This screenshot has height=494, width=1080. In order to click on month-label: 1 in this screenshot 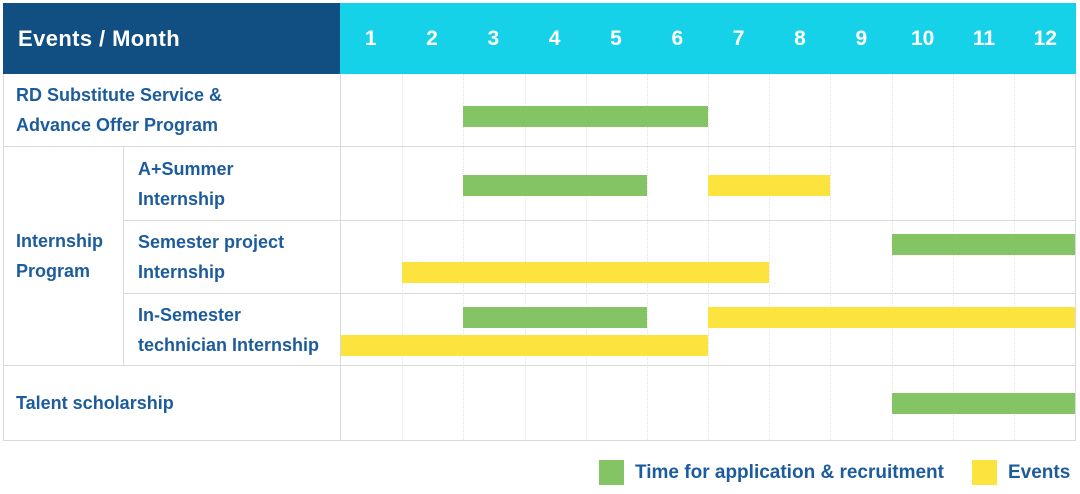, I will do `click(370, 38)`.